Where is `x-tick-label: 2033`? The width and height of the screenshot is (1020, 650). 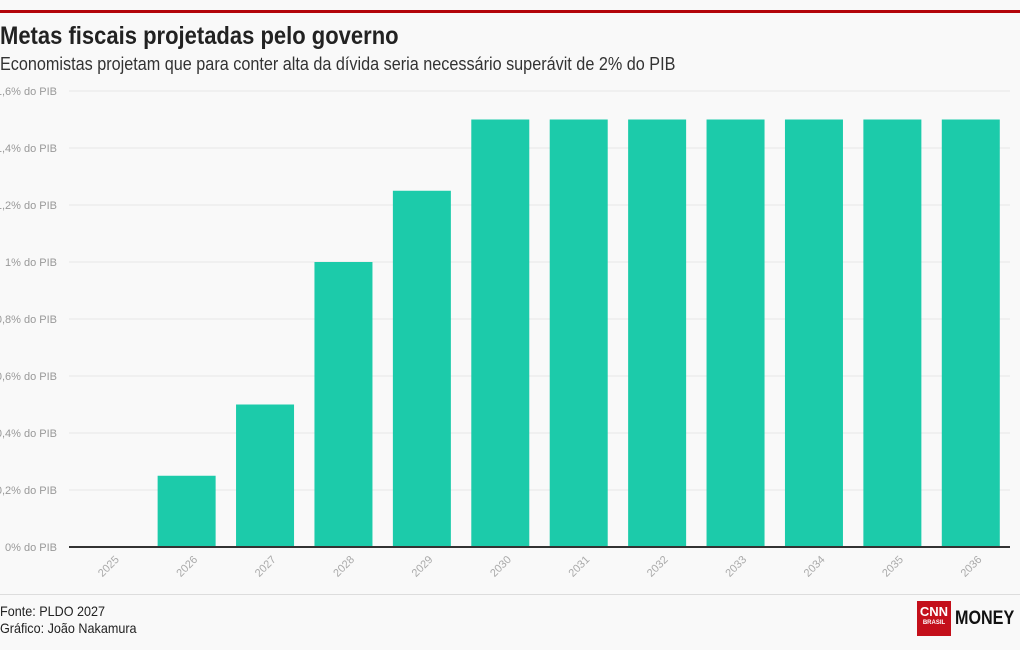 x-tick-label: 2033 is located at coordinates (736, 567).